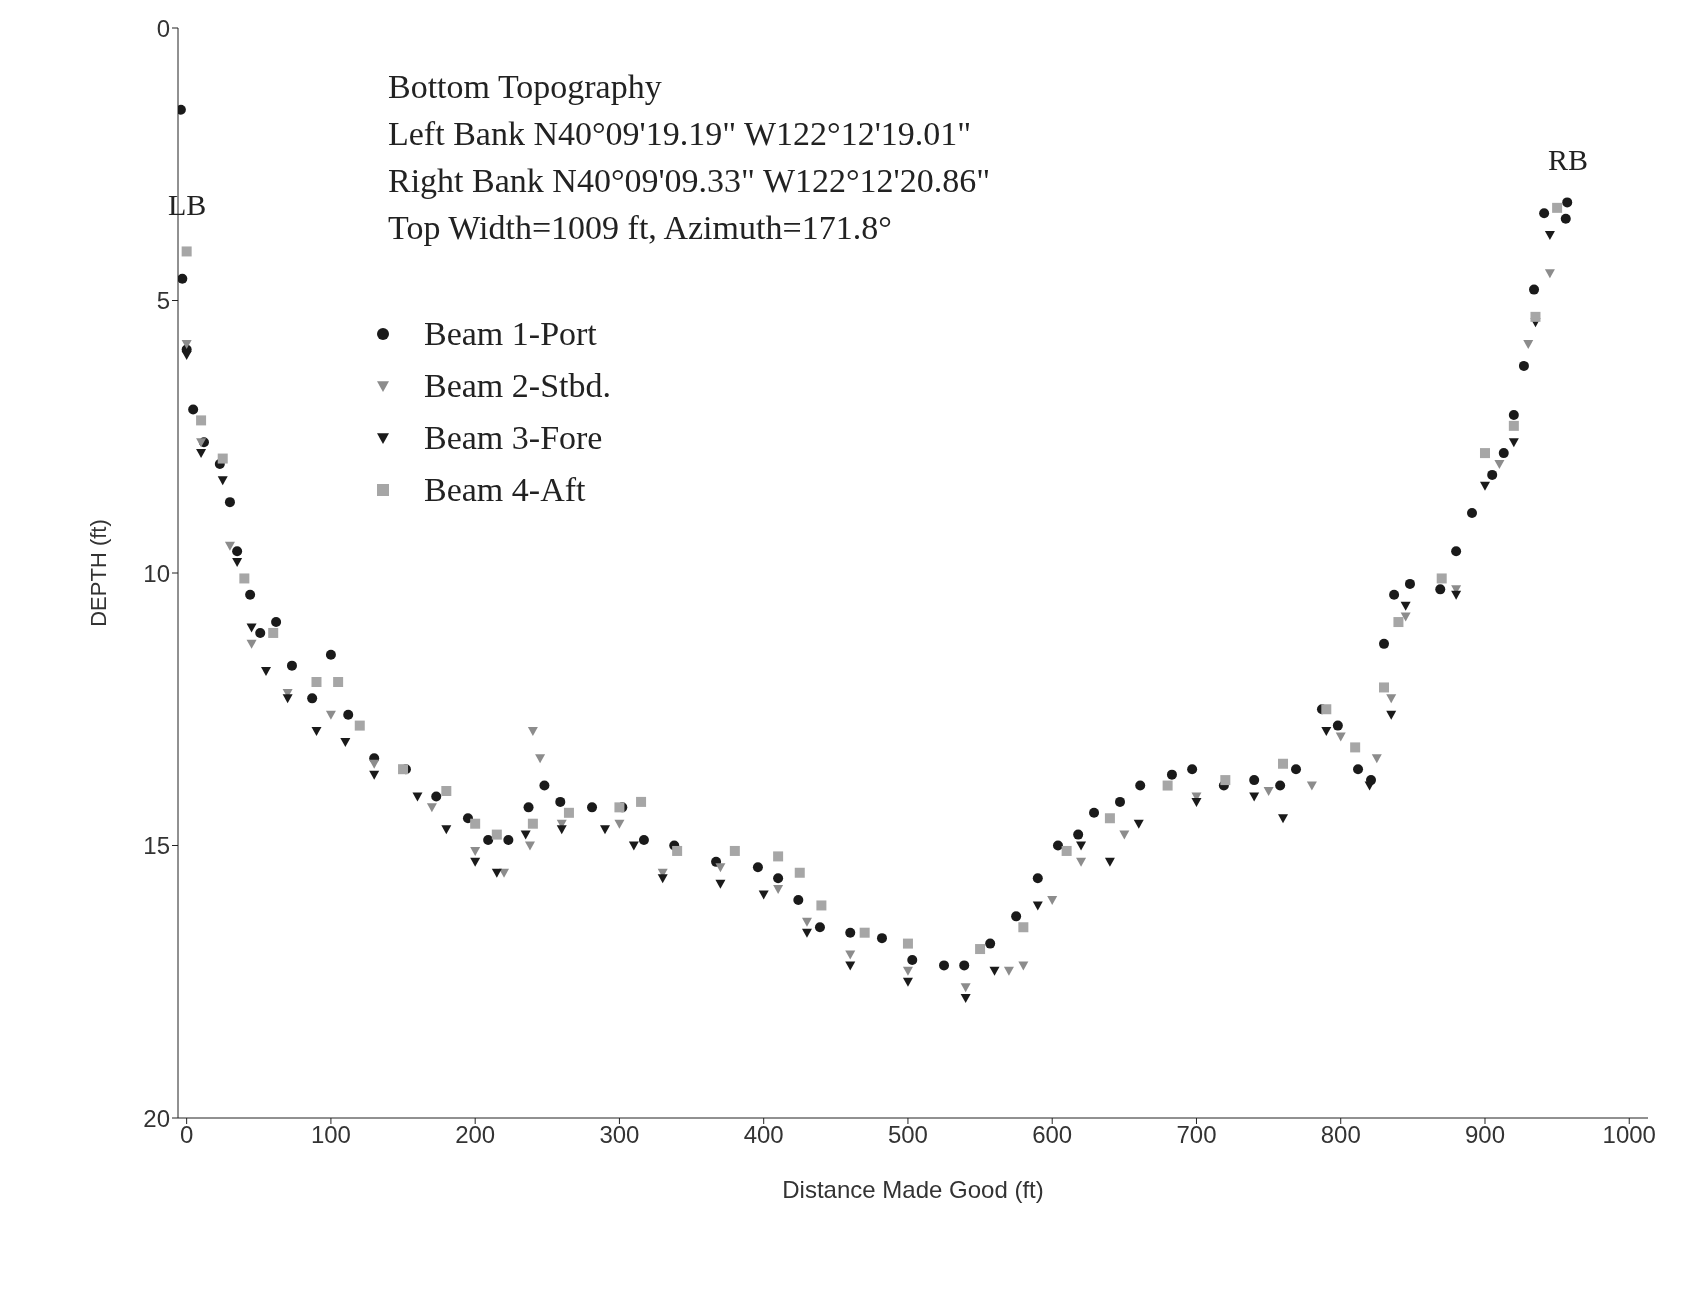  Describe the element at coordinates (163, 301) in the screenshot. I see `y-tick-label: 5` at that location.